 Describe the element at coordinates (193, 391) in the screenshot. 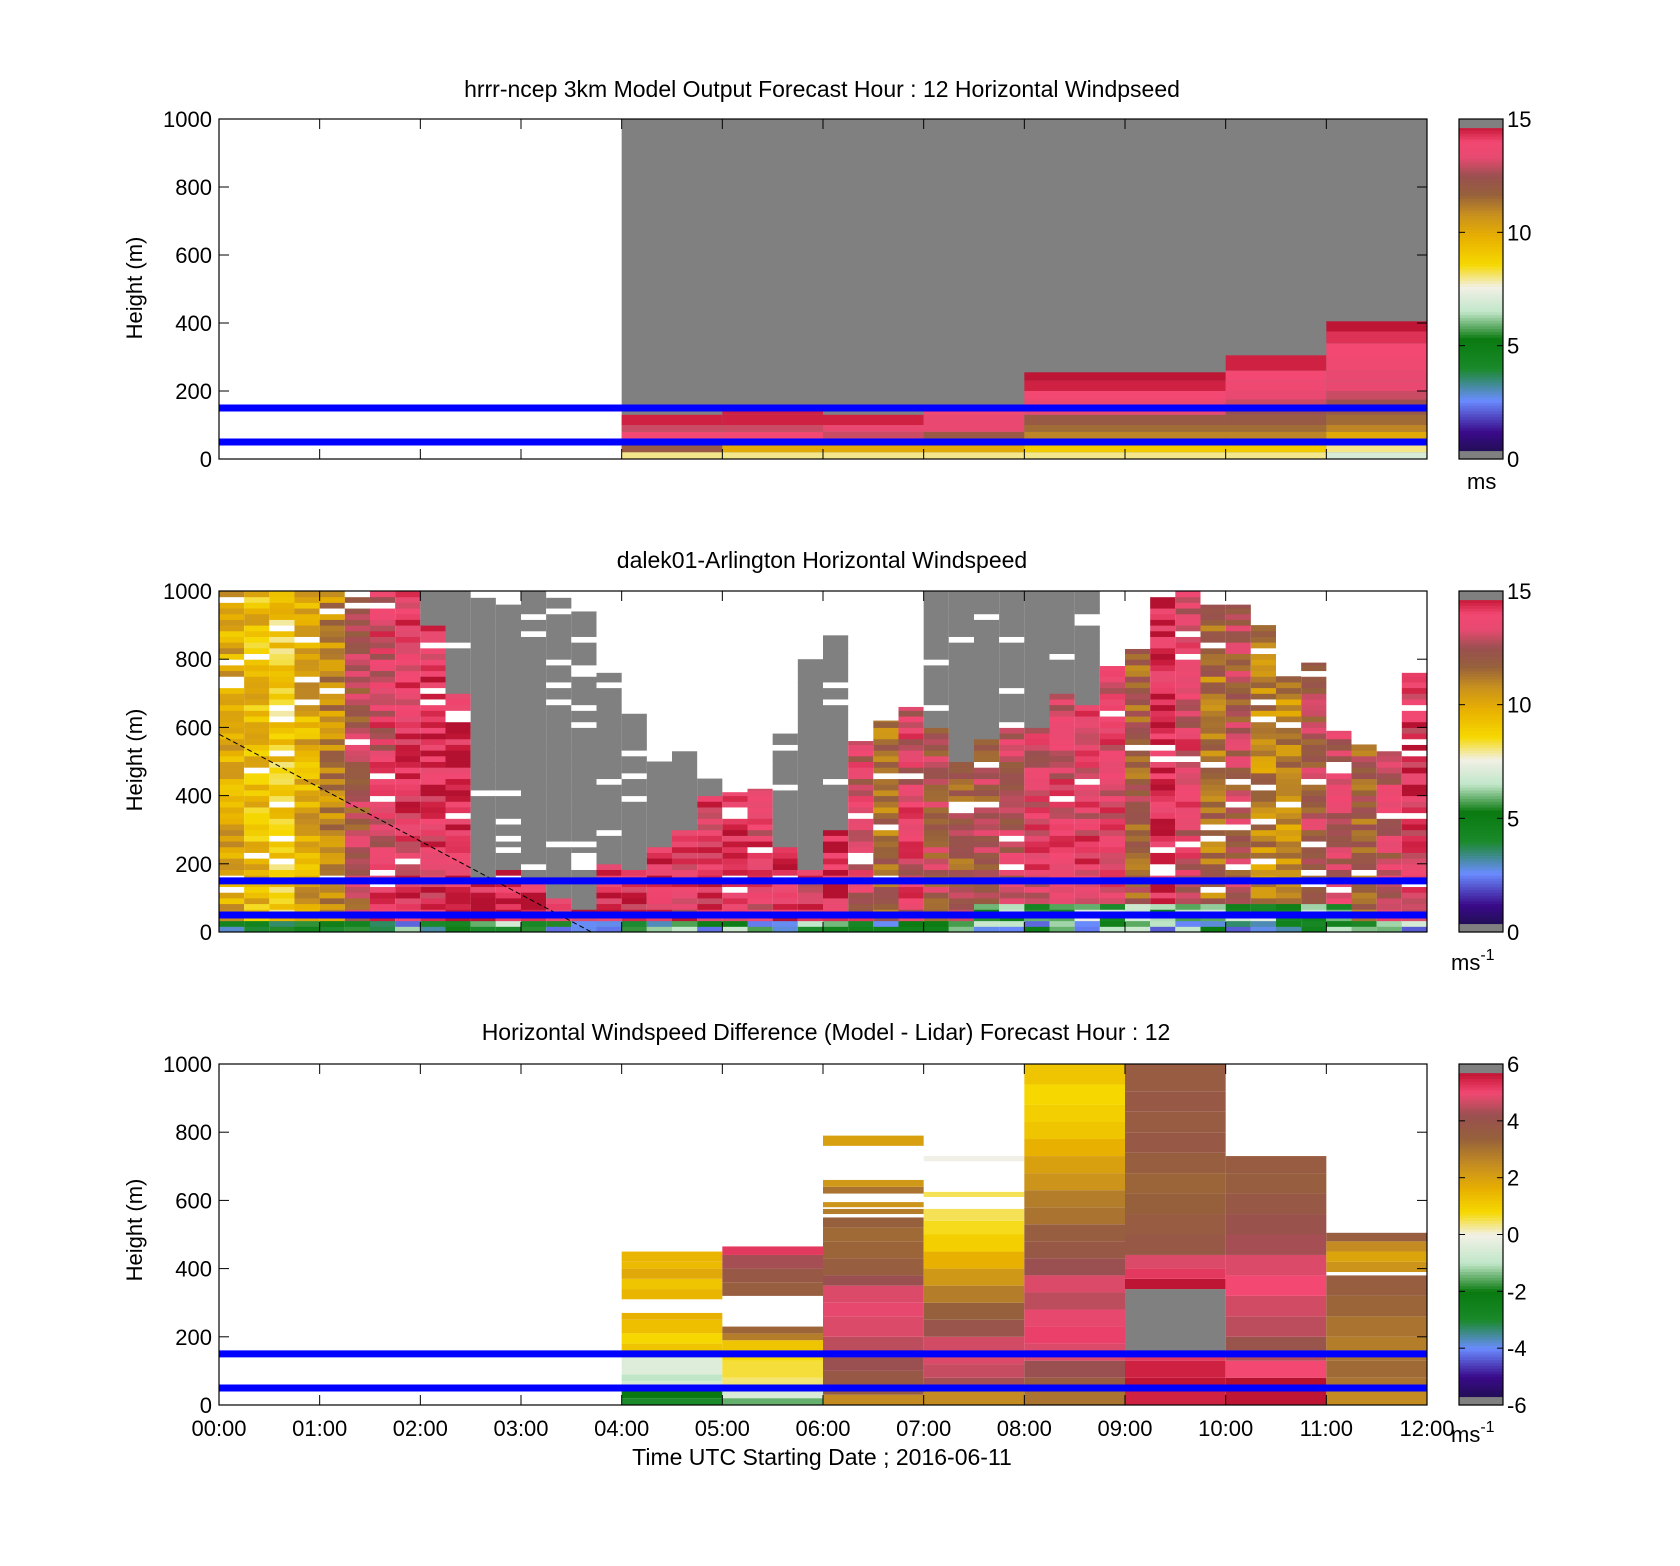

I see `y-tick-label: 200` at that location.